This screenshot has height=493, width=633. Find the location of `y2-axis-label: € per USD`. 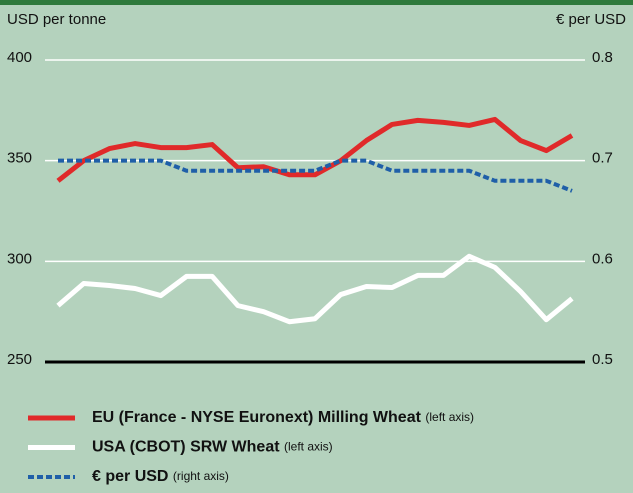

y2-axis-label: € per USD is located at coordinates (591, 19).